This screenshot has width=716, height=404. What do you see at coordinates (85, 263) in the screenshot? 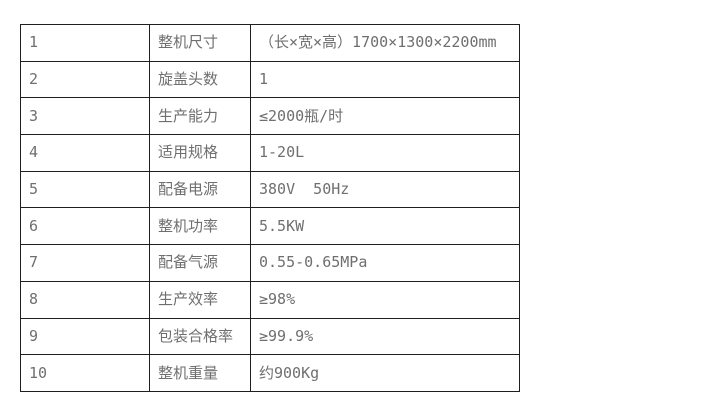
I see `row-number: 7` at bounding box center [85, 263].